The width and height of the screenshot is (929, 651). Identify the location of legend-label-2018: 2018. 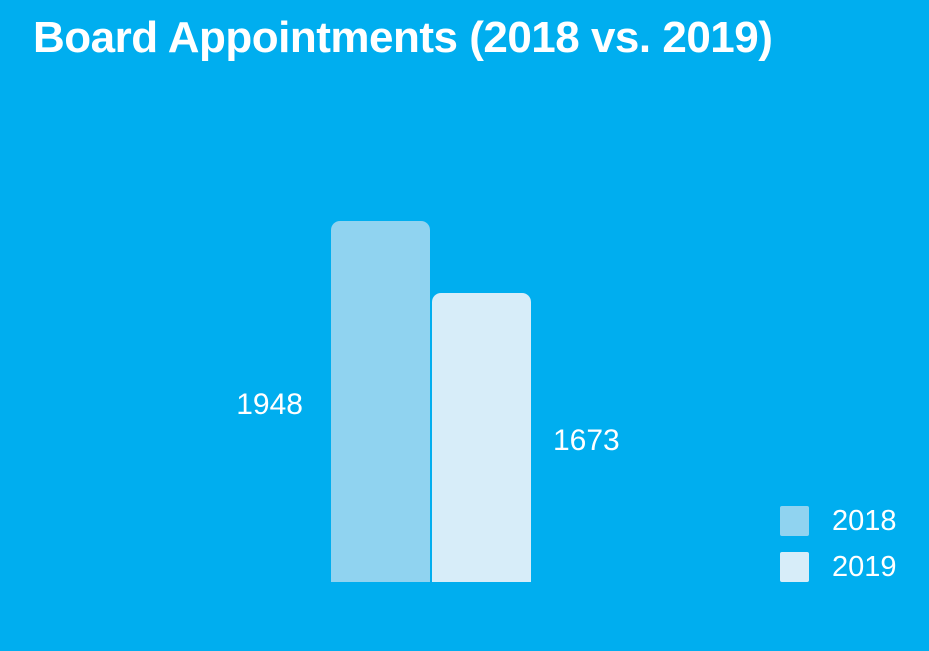
(864, 521).